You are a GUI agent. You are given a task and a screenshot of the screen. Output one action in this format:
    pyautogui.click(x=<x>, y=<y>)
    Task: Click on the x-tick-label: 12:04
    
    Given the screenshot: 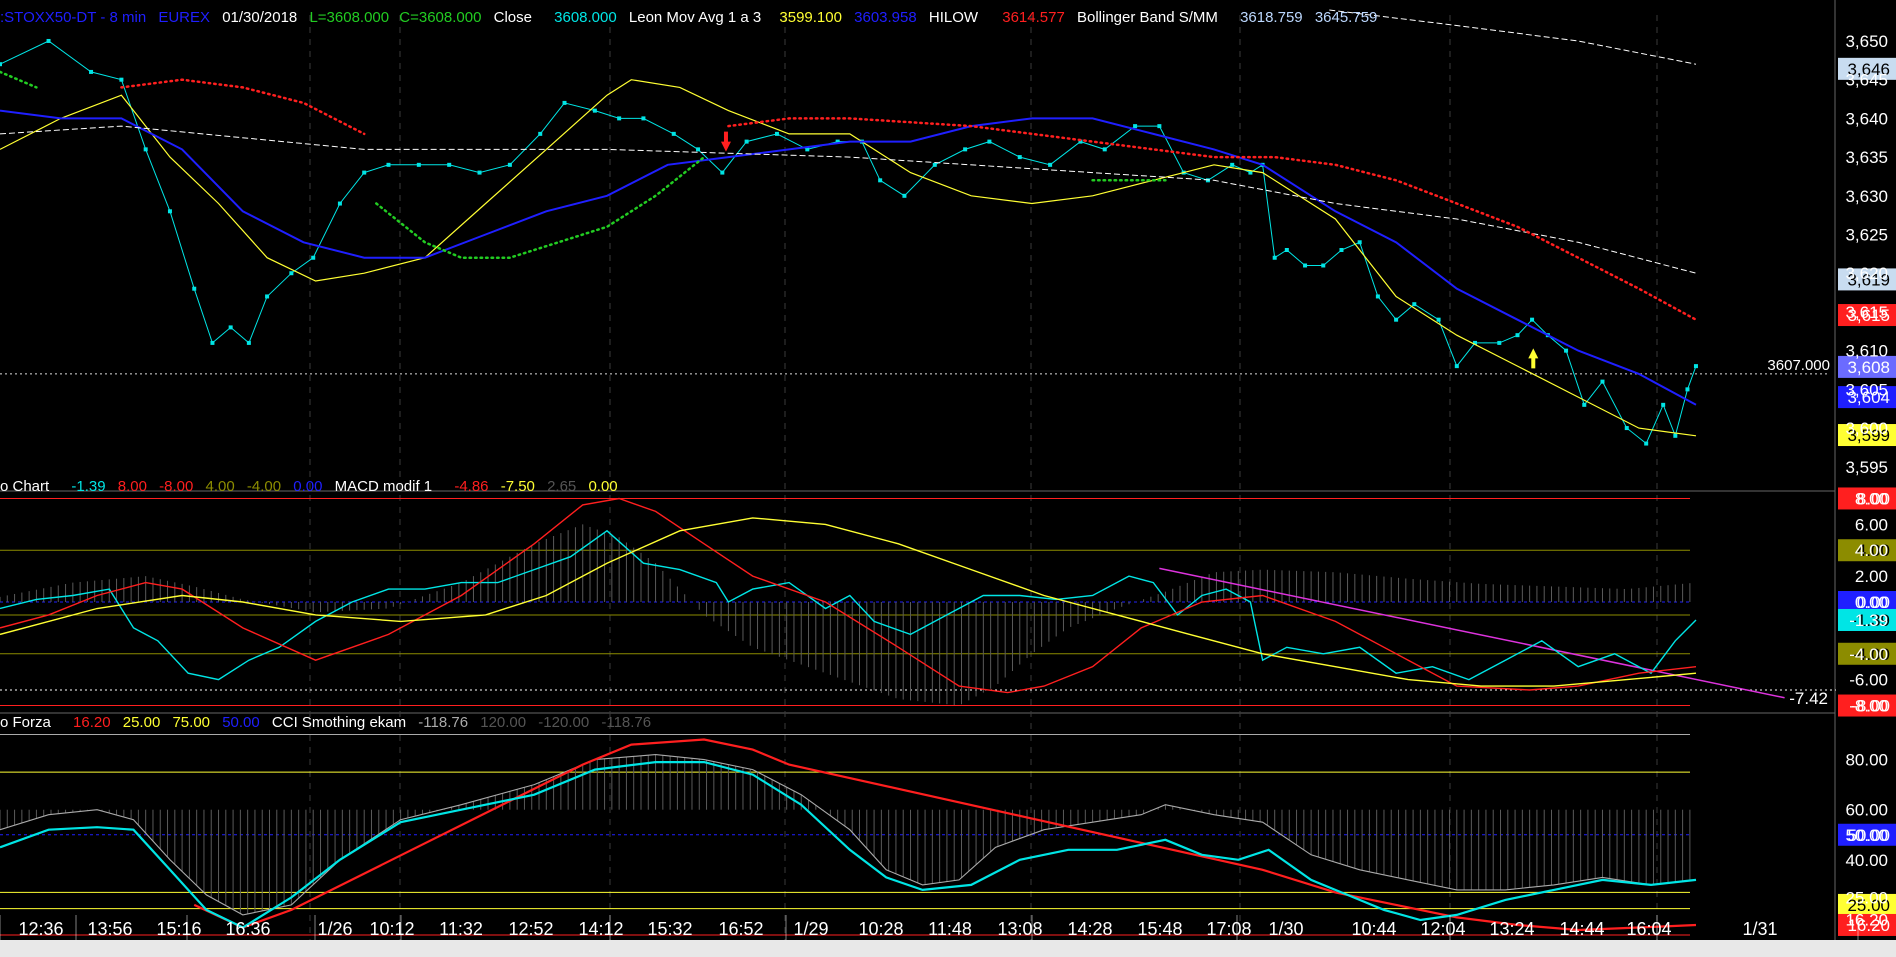 What is the action you would take?
    pyautogui.click(x=1442, y=929)
    